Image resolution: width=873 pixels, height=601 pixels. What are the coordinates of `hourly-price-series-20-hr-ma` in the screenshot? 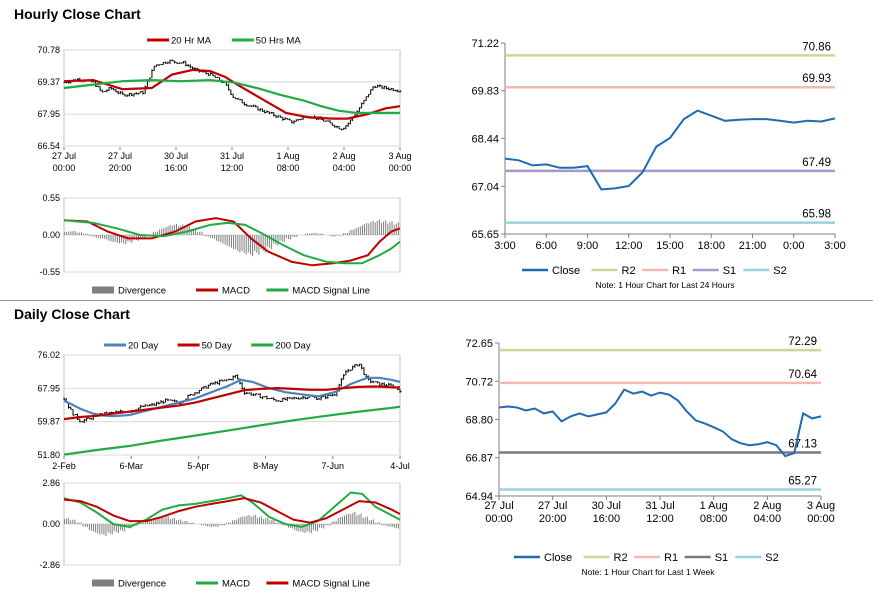 It's located at (232, 94).